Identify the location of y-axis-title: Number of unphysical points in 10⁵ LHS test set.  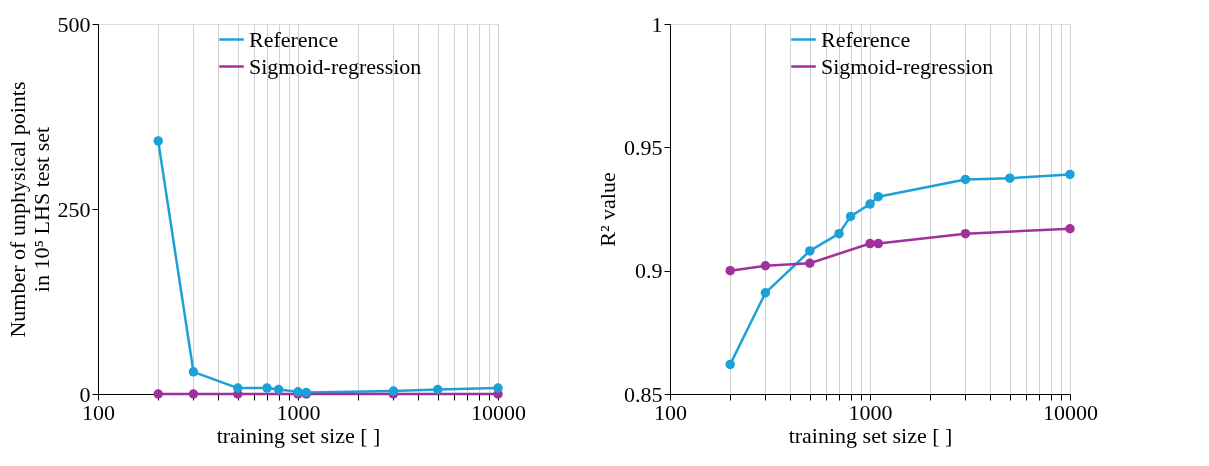
(29, 209).